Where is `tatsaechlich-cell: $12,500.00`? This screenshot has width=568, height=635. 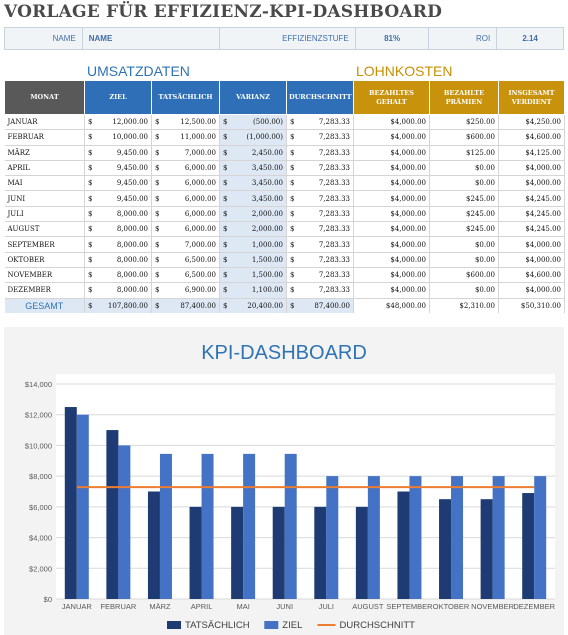
tatsaechlich-cell: $12,500.00 is located at coordinates (185, 122).